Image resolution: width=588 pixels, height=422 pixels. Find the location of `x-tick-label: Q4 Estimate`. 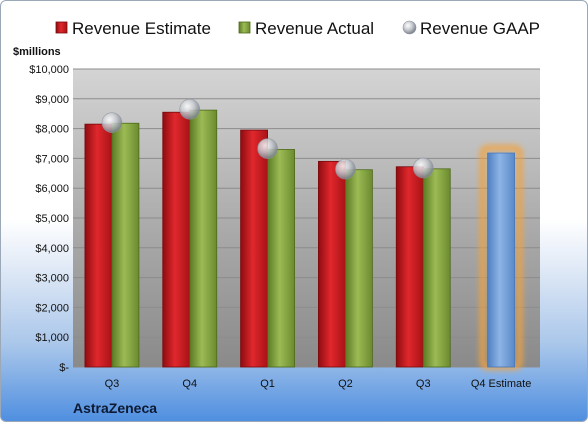

x-tick-label: Q4 Estimate is located at coordinates (501, 384).